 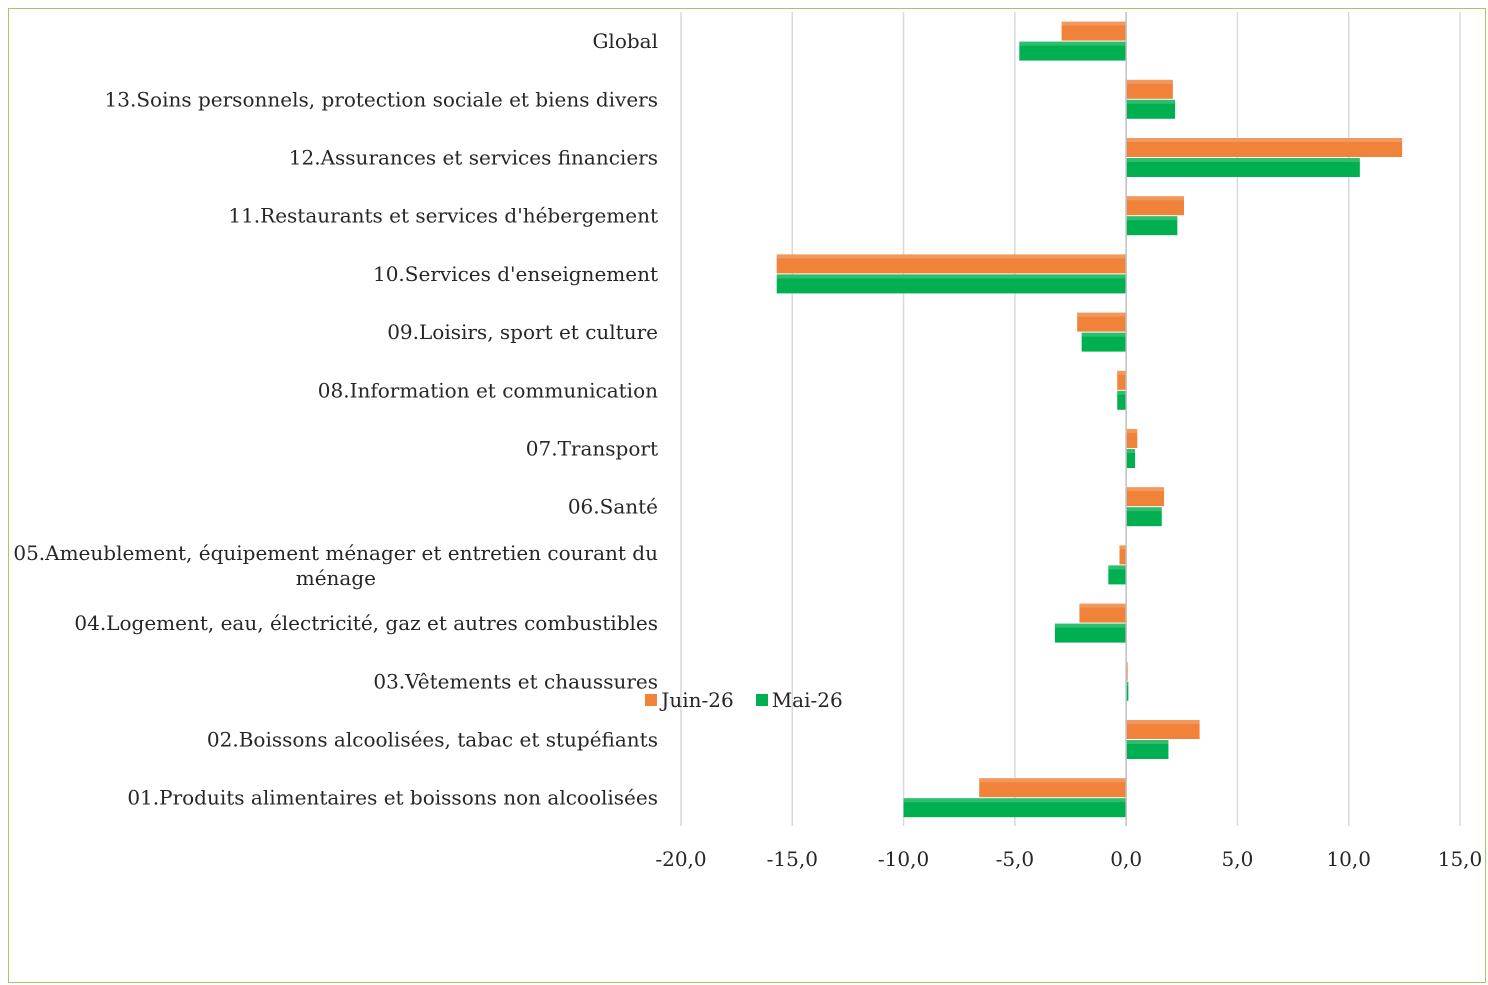 What do you see at coordinates (651, 700) in the screenshot?
I see `legend-swatch-juin` at bounding box center [651, 700].